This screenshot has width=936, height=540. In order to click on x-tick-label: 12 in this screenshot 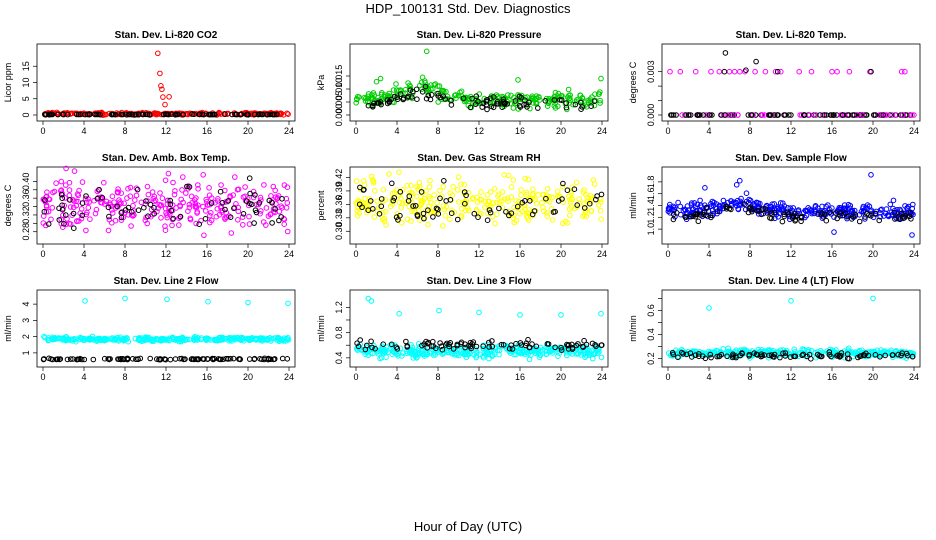, I will do `click(791, 131)`.